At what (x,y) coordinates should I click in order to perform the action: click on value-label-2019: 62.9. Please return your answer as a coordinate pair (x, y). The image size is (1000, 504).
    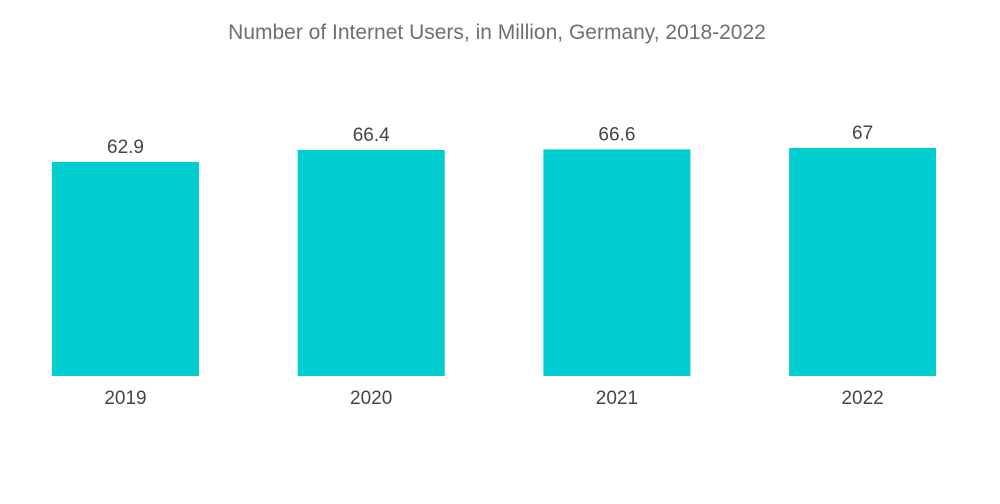
    Looking at the image, I should click on (125, 147).